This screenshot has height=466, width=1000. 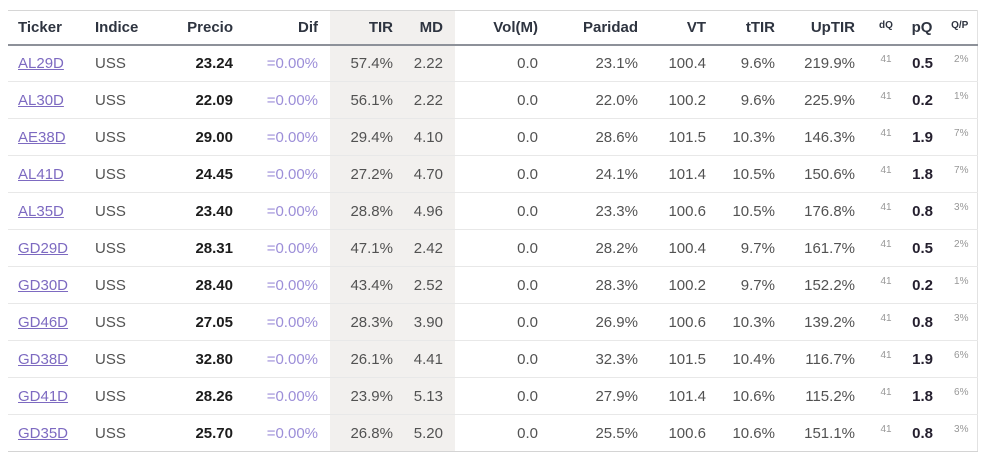 What do you see at coordinates (961, 244) in the screenshot?
I see `qp-value: 2%` at bounding box center [961, 244].